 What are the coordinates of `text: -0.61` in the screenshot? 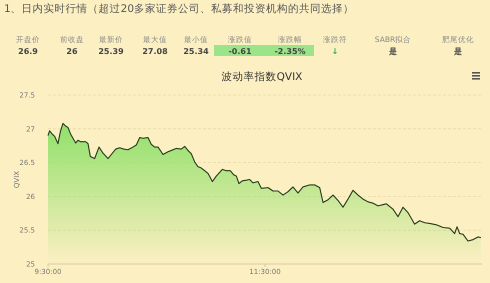 It's located at (240, 51).